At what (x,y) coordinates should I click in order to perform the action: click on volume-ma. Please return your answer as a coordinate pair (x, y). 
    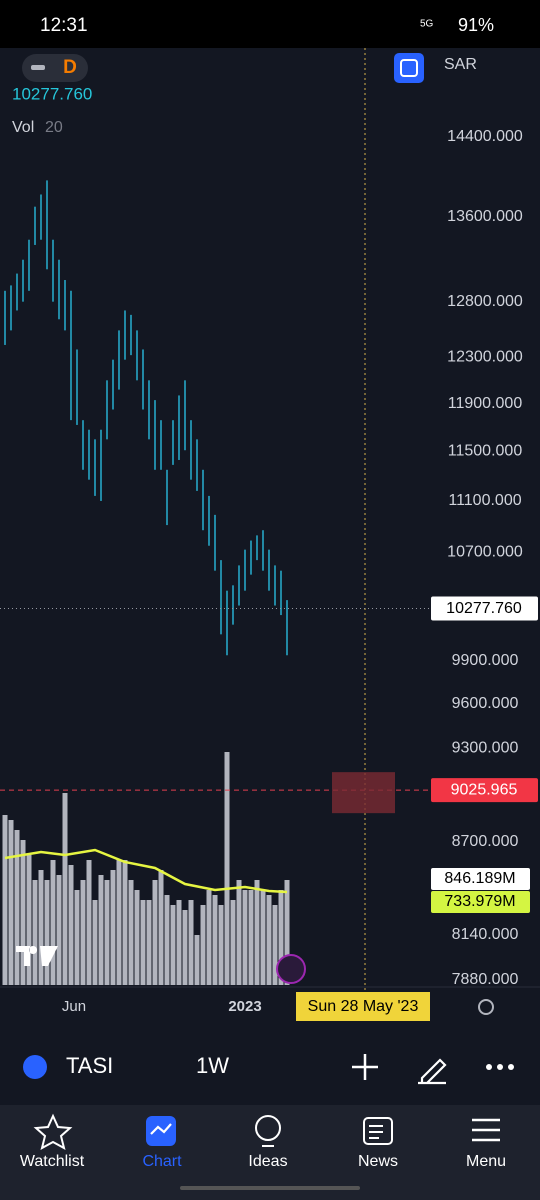
    Looking at the image, I should click on (146, 871).